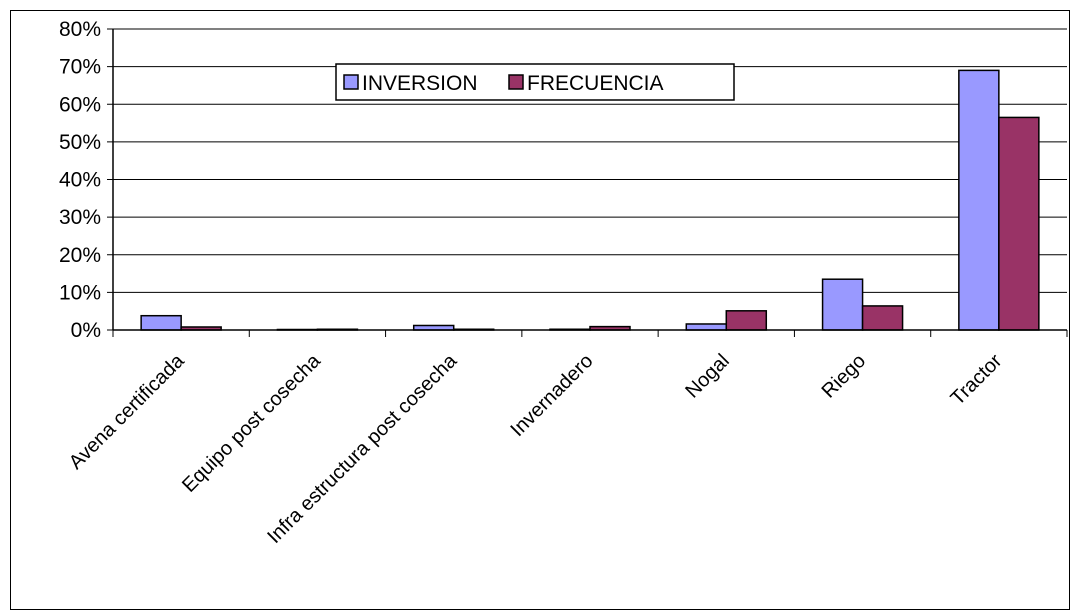  I want to click on y-tick-label: 10%, so click(80, 292).